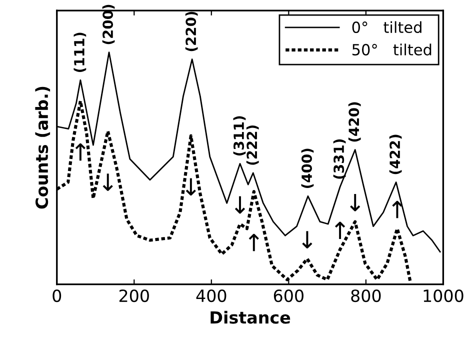 The height and width of the screenshot is (351, 474). Describe the element at coordinates (339, 159) in the screenshot. I see `annotation: (331)` at that location.